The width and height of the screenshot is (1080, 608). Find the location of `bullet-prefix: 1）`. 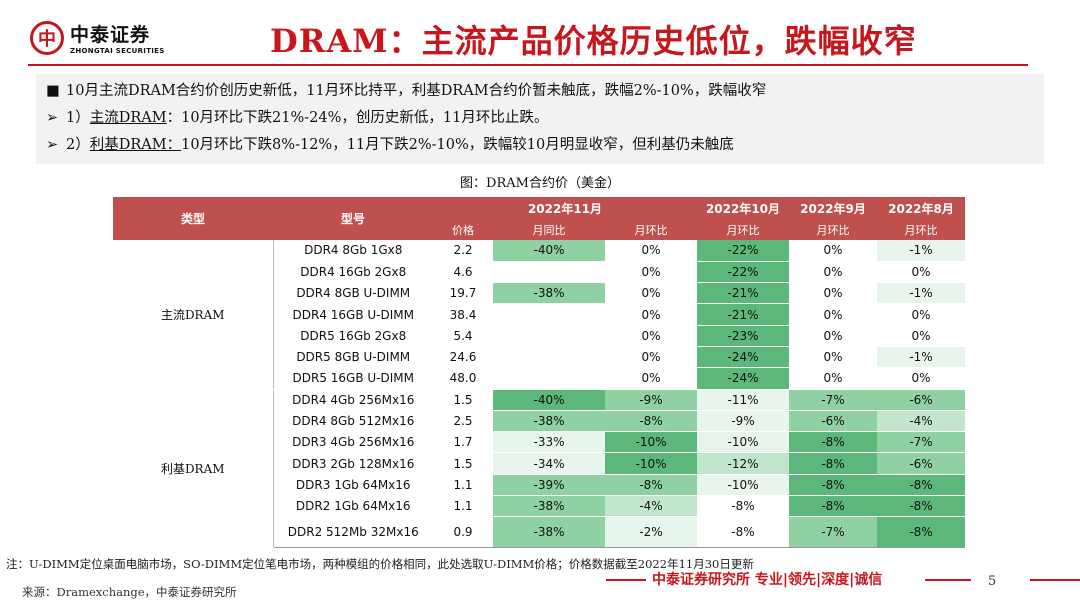

bullet-prefix: 1） is located at coordinates (78, 118).